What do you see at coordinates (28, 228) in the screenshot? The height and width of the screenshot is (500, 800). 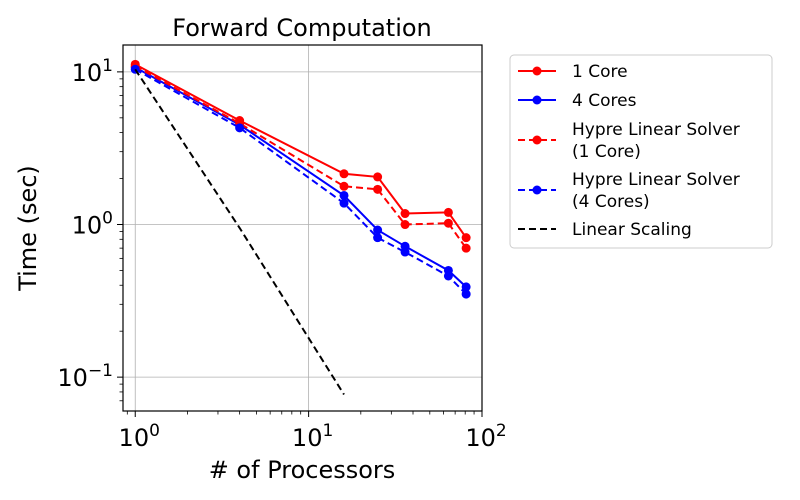 I see `y-axis-label: Time (sec)` at bounding box center [28, 228].